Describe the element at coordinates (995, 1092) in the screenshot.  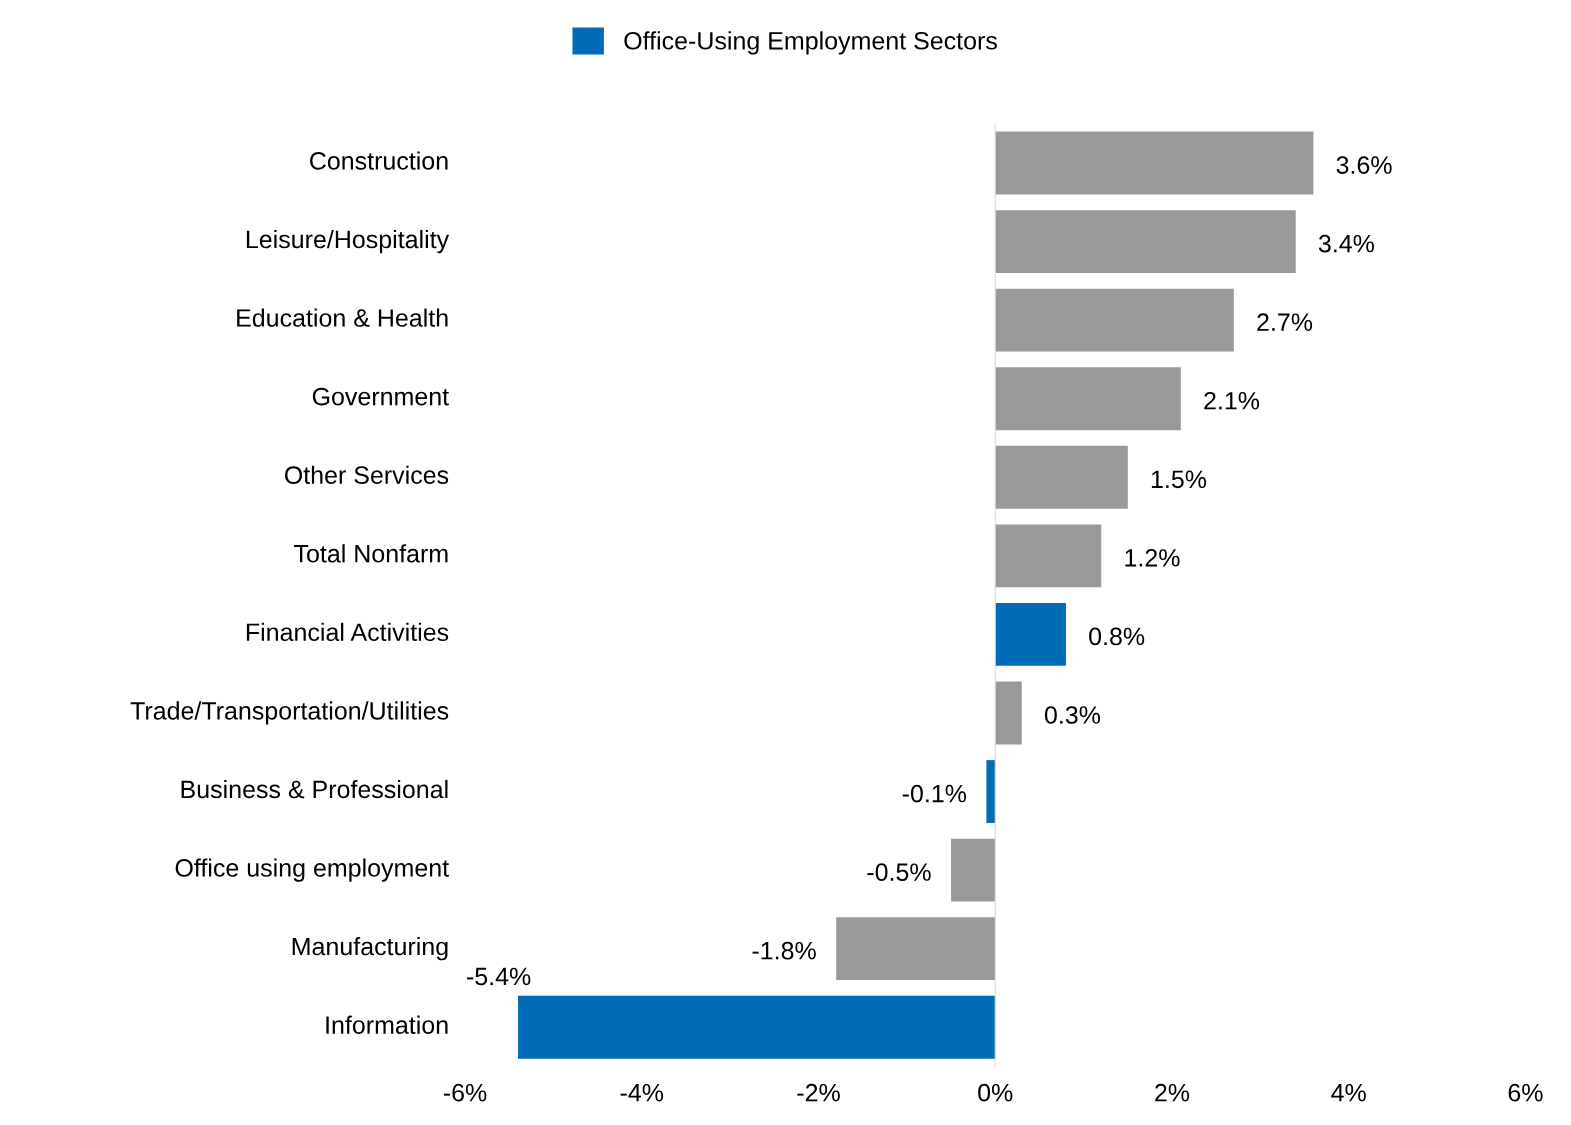
I see `x-tick-label: 0%` at that location.